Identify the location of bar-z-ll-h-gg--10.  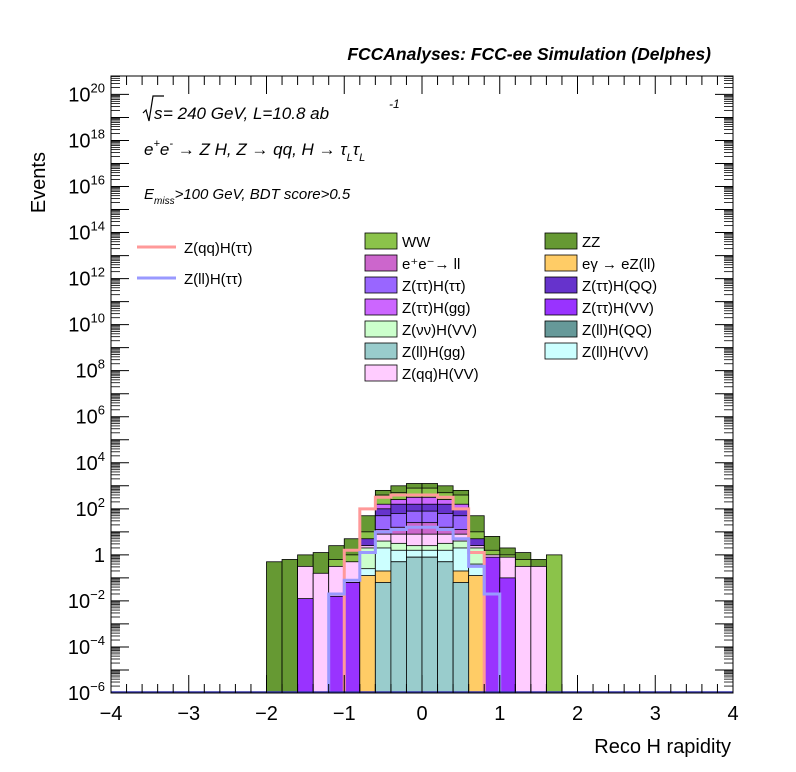
(429, 625).